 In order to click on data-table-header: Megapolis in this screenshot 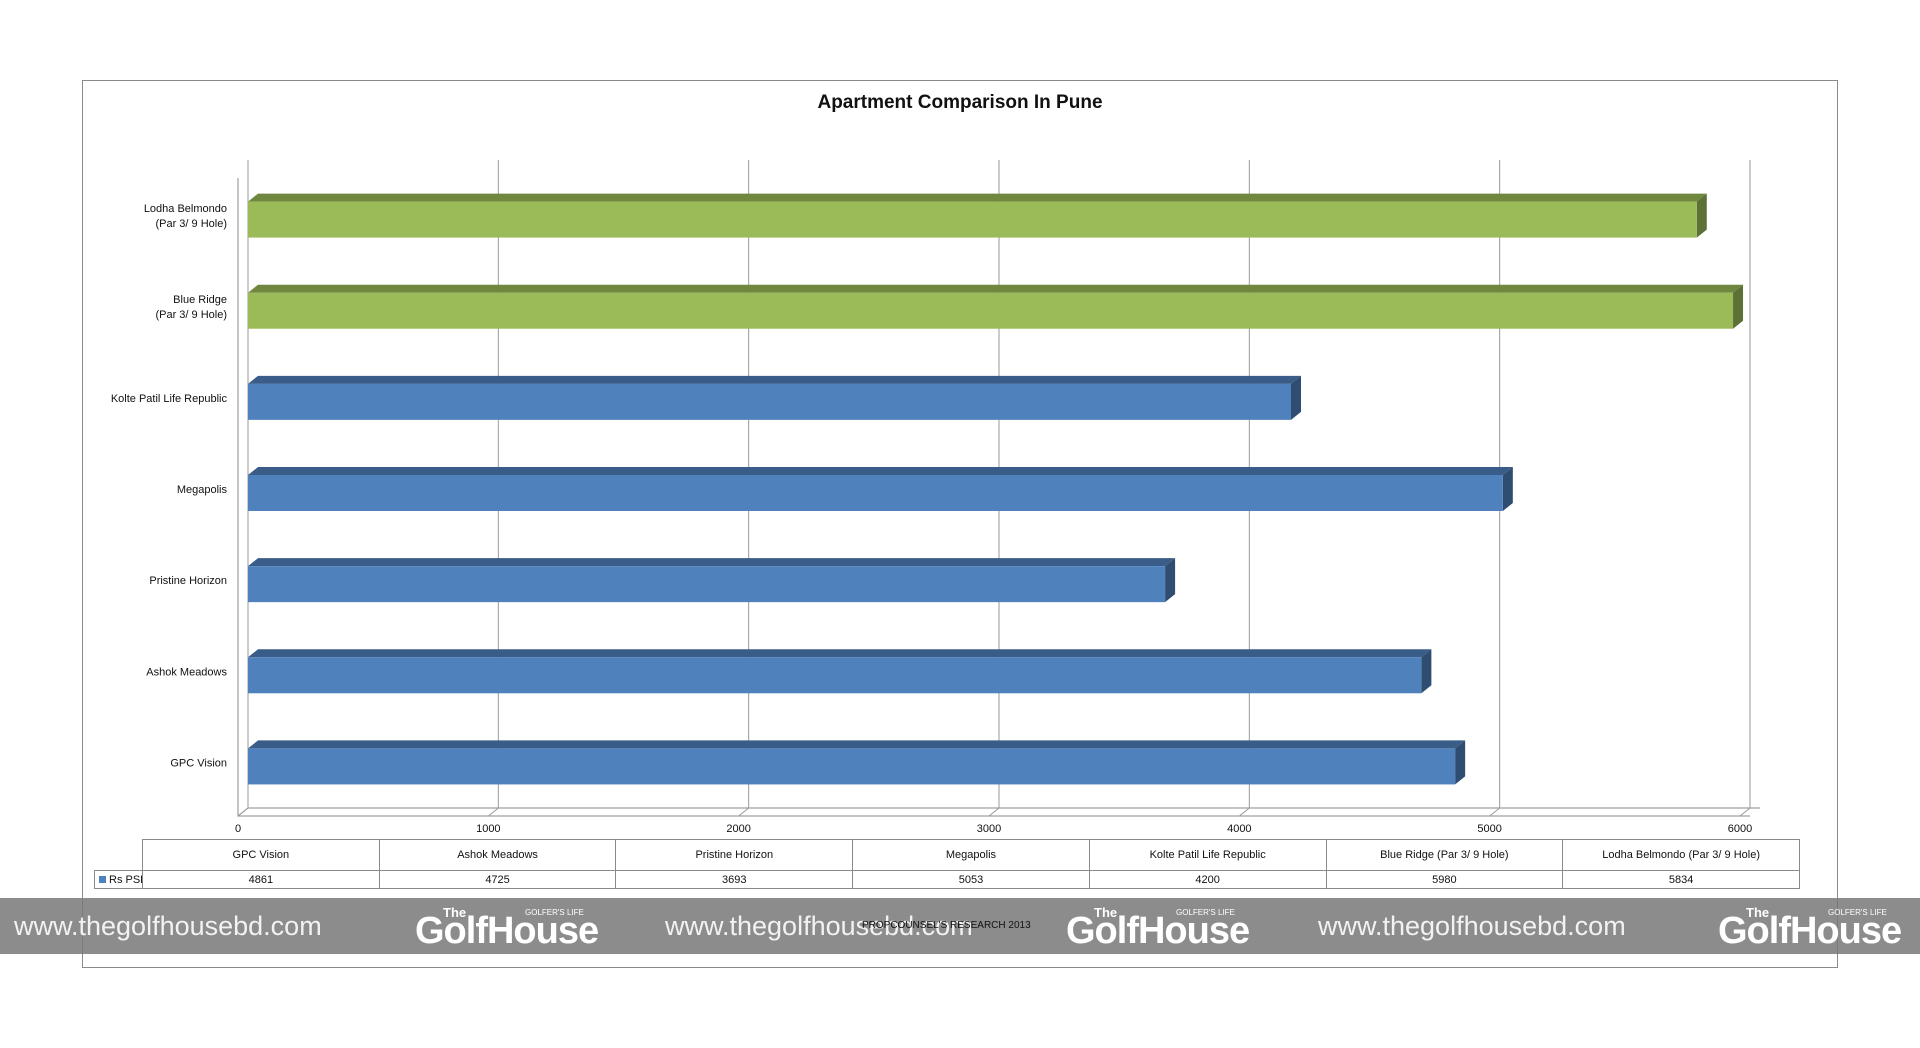, I will do `click(971, 855)`.